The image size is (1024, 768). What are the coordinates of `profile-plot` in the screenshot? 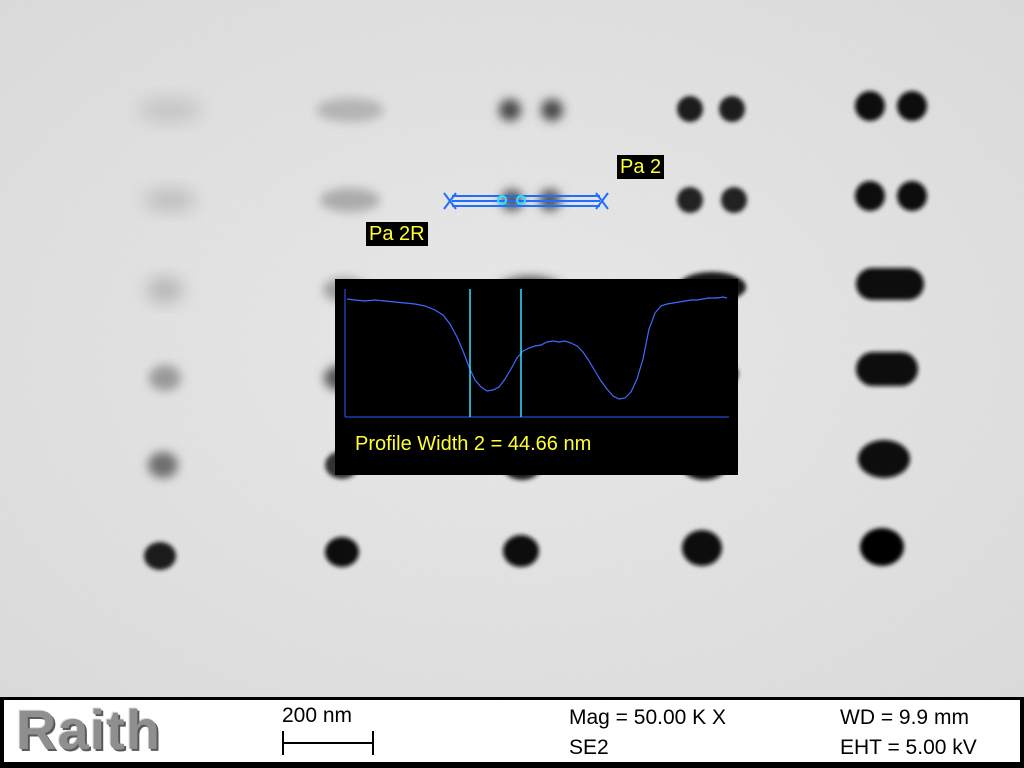 It's located at (536, 353).